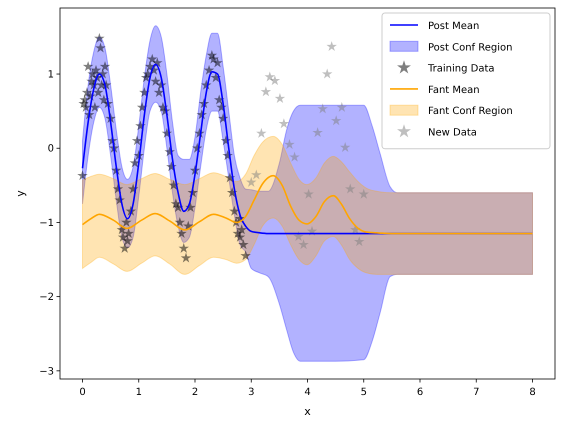 Image resolution: width=565 pixels, height=432 pixels. Describe the element at coordinates (51, 149) in the screenshot. I see `y-tick-label: 0` at that location.